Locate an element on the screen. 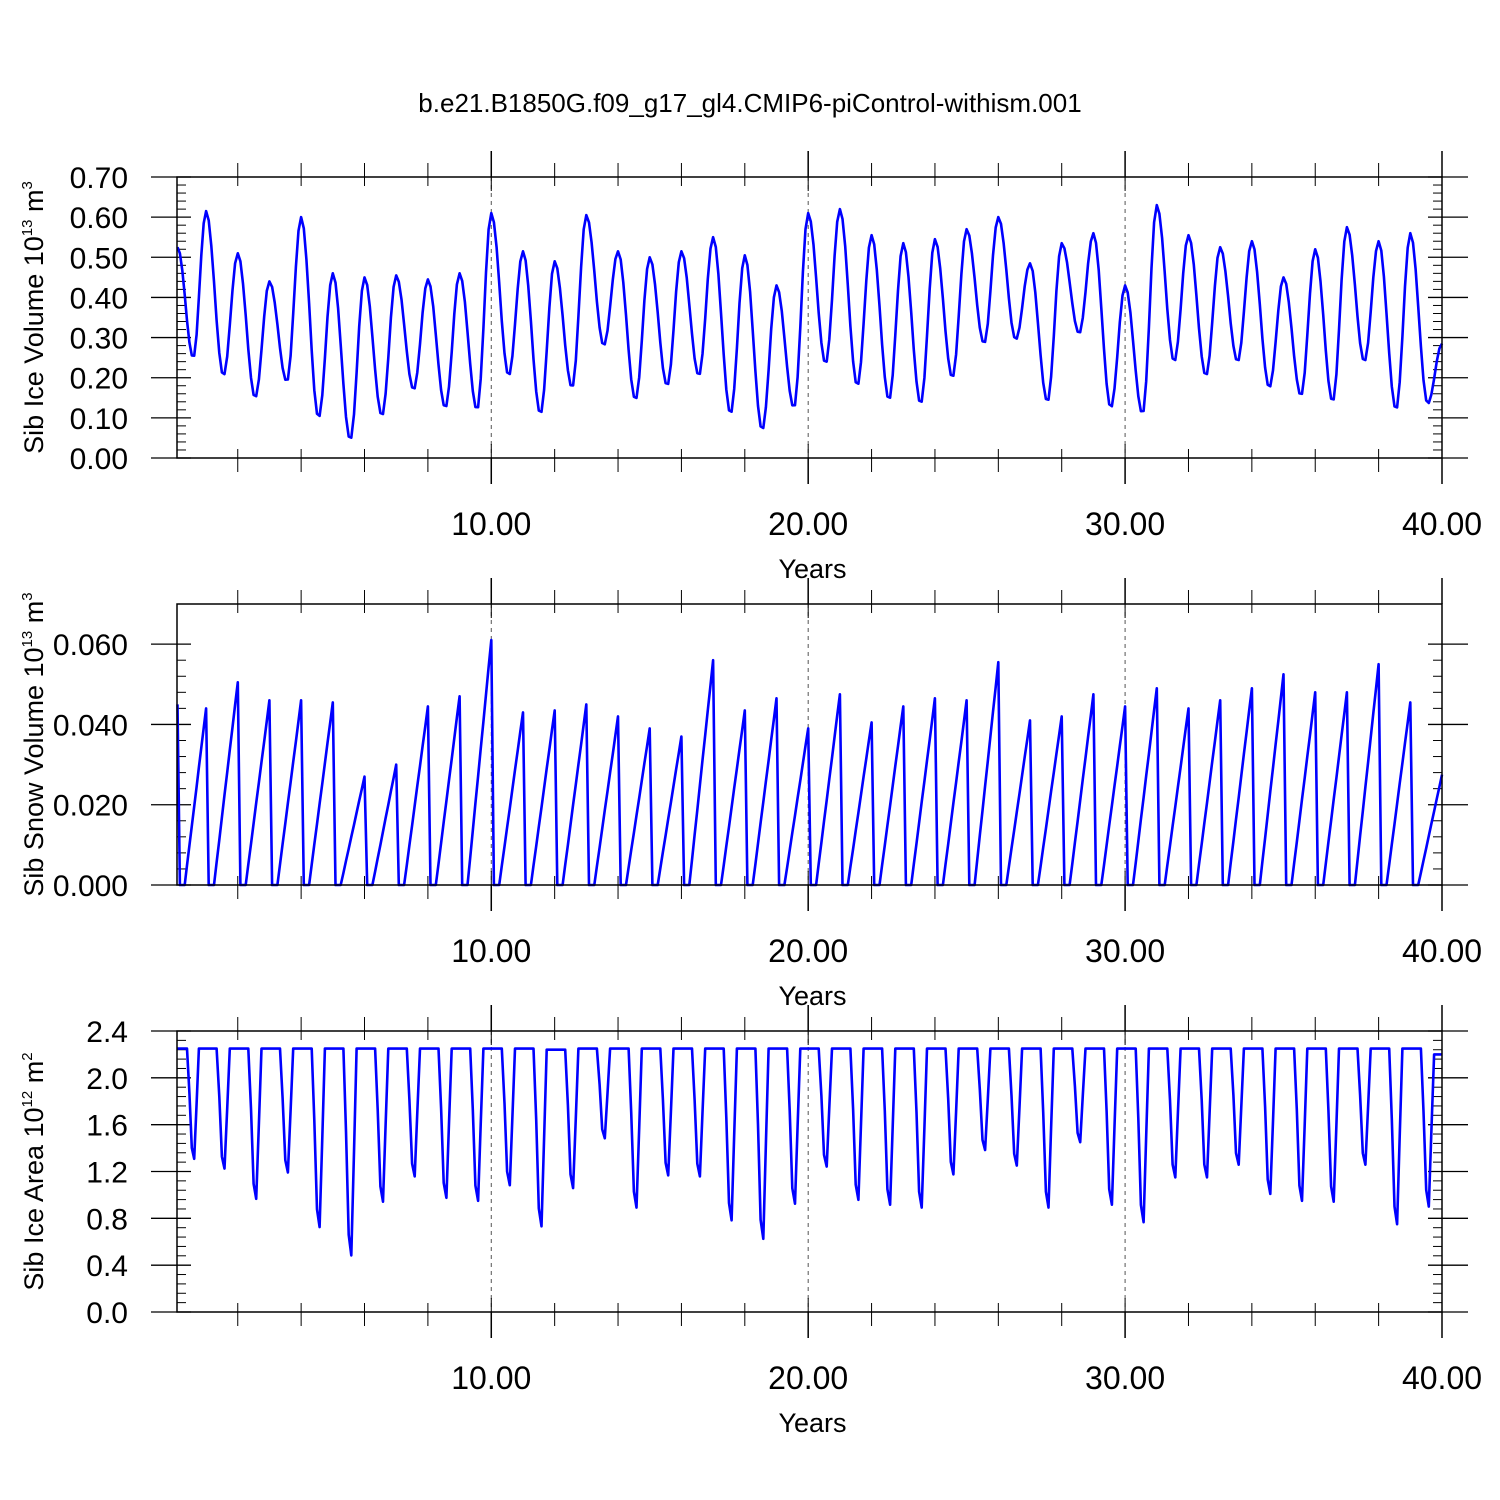 The height and width of the screenshot is (1500, 1500). y-tick-label: 0.4 is located at coordinates (107, 1266).